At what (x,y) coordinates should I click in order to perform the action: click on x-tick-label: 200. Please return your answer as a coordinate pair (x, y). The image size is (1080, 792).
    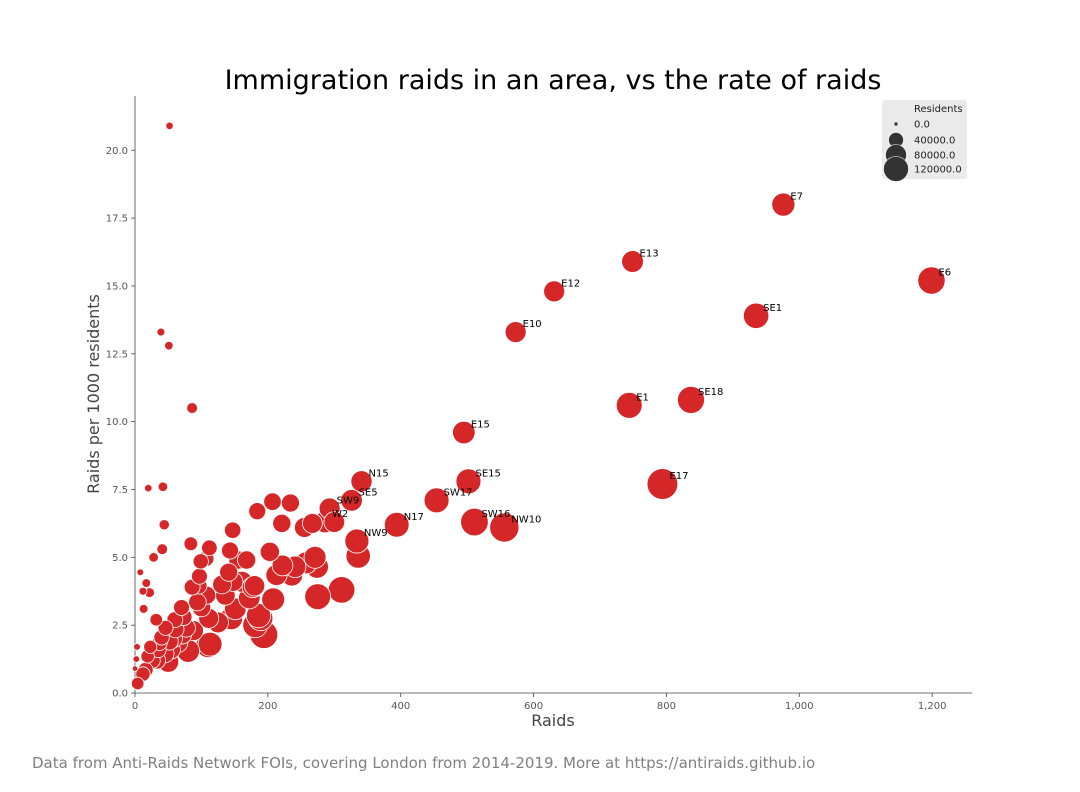
    Looking at the image, I should click on (267, 706).